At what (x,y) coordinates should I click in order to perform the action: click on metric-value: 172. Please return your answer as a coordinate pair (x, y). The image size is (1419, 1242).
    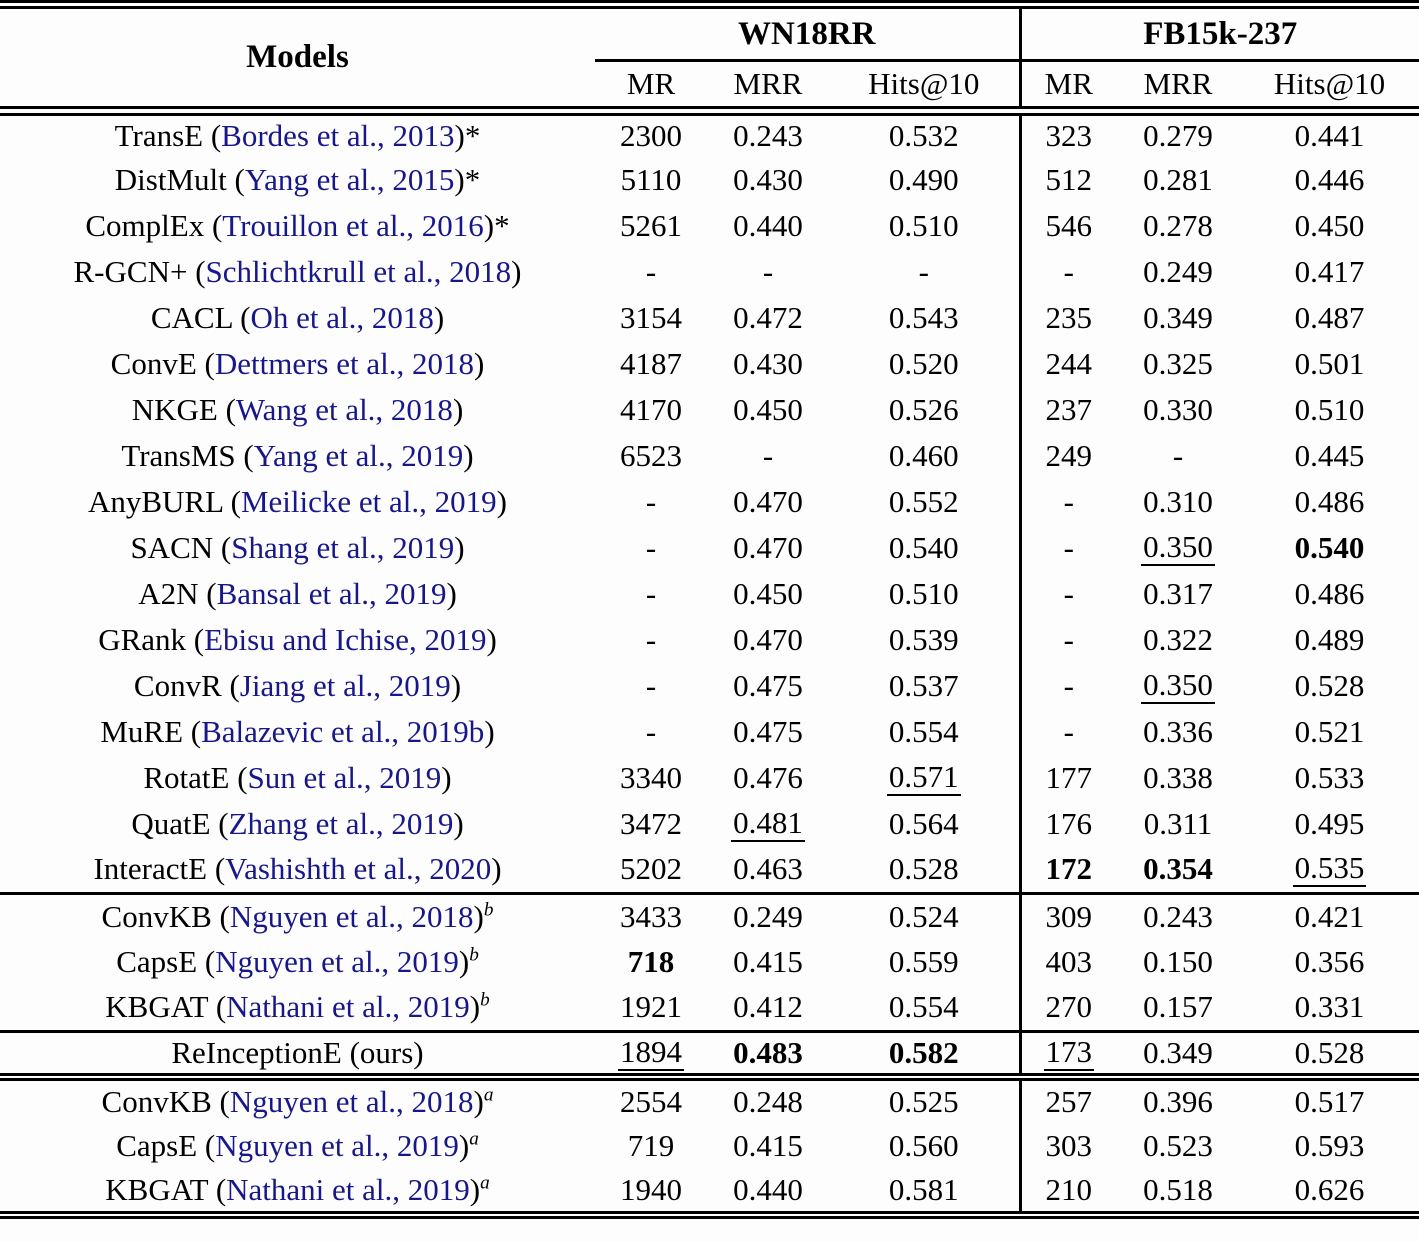
    Looking at the image, I should click on (1067, 870).